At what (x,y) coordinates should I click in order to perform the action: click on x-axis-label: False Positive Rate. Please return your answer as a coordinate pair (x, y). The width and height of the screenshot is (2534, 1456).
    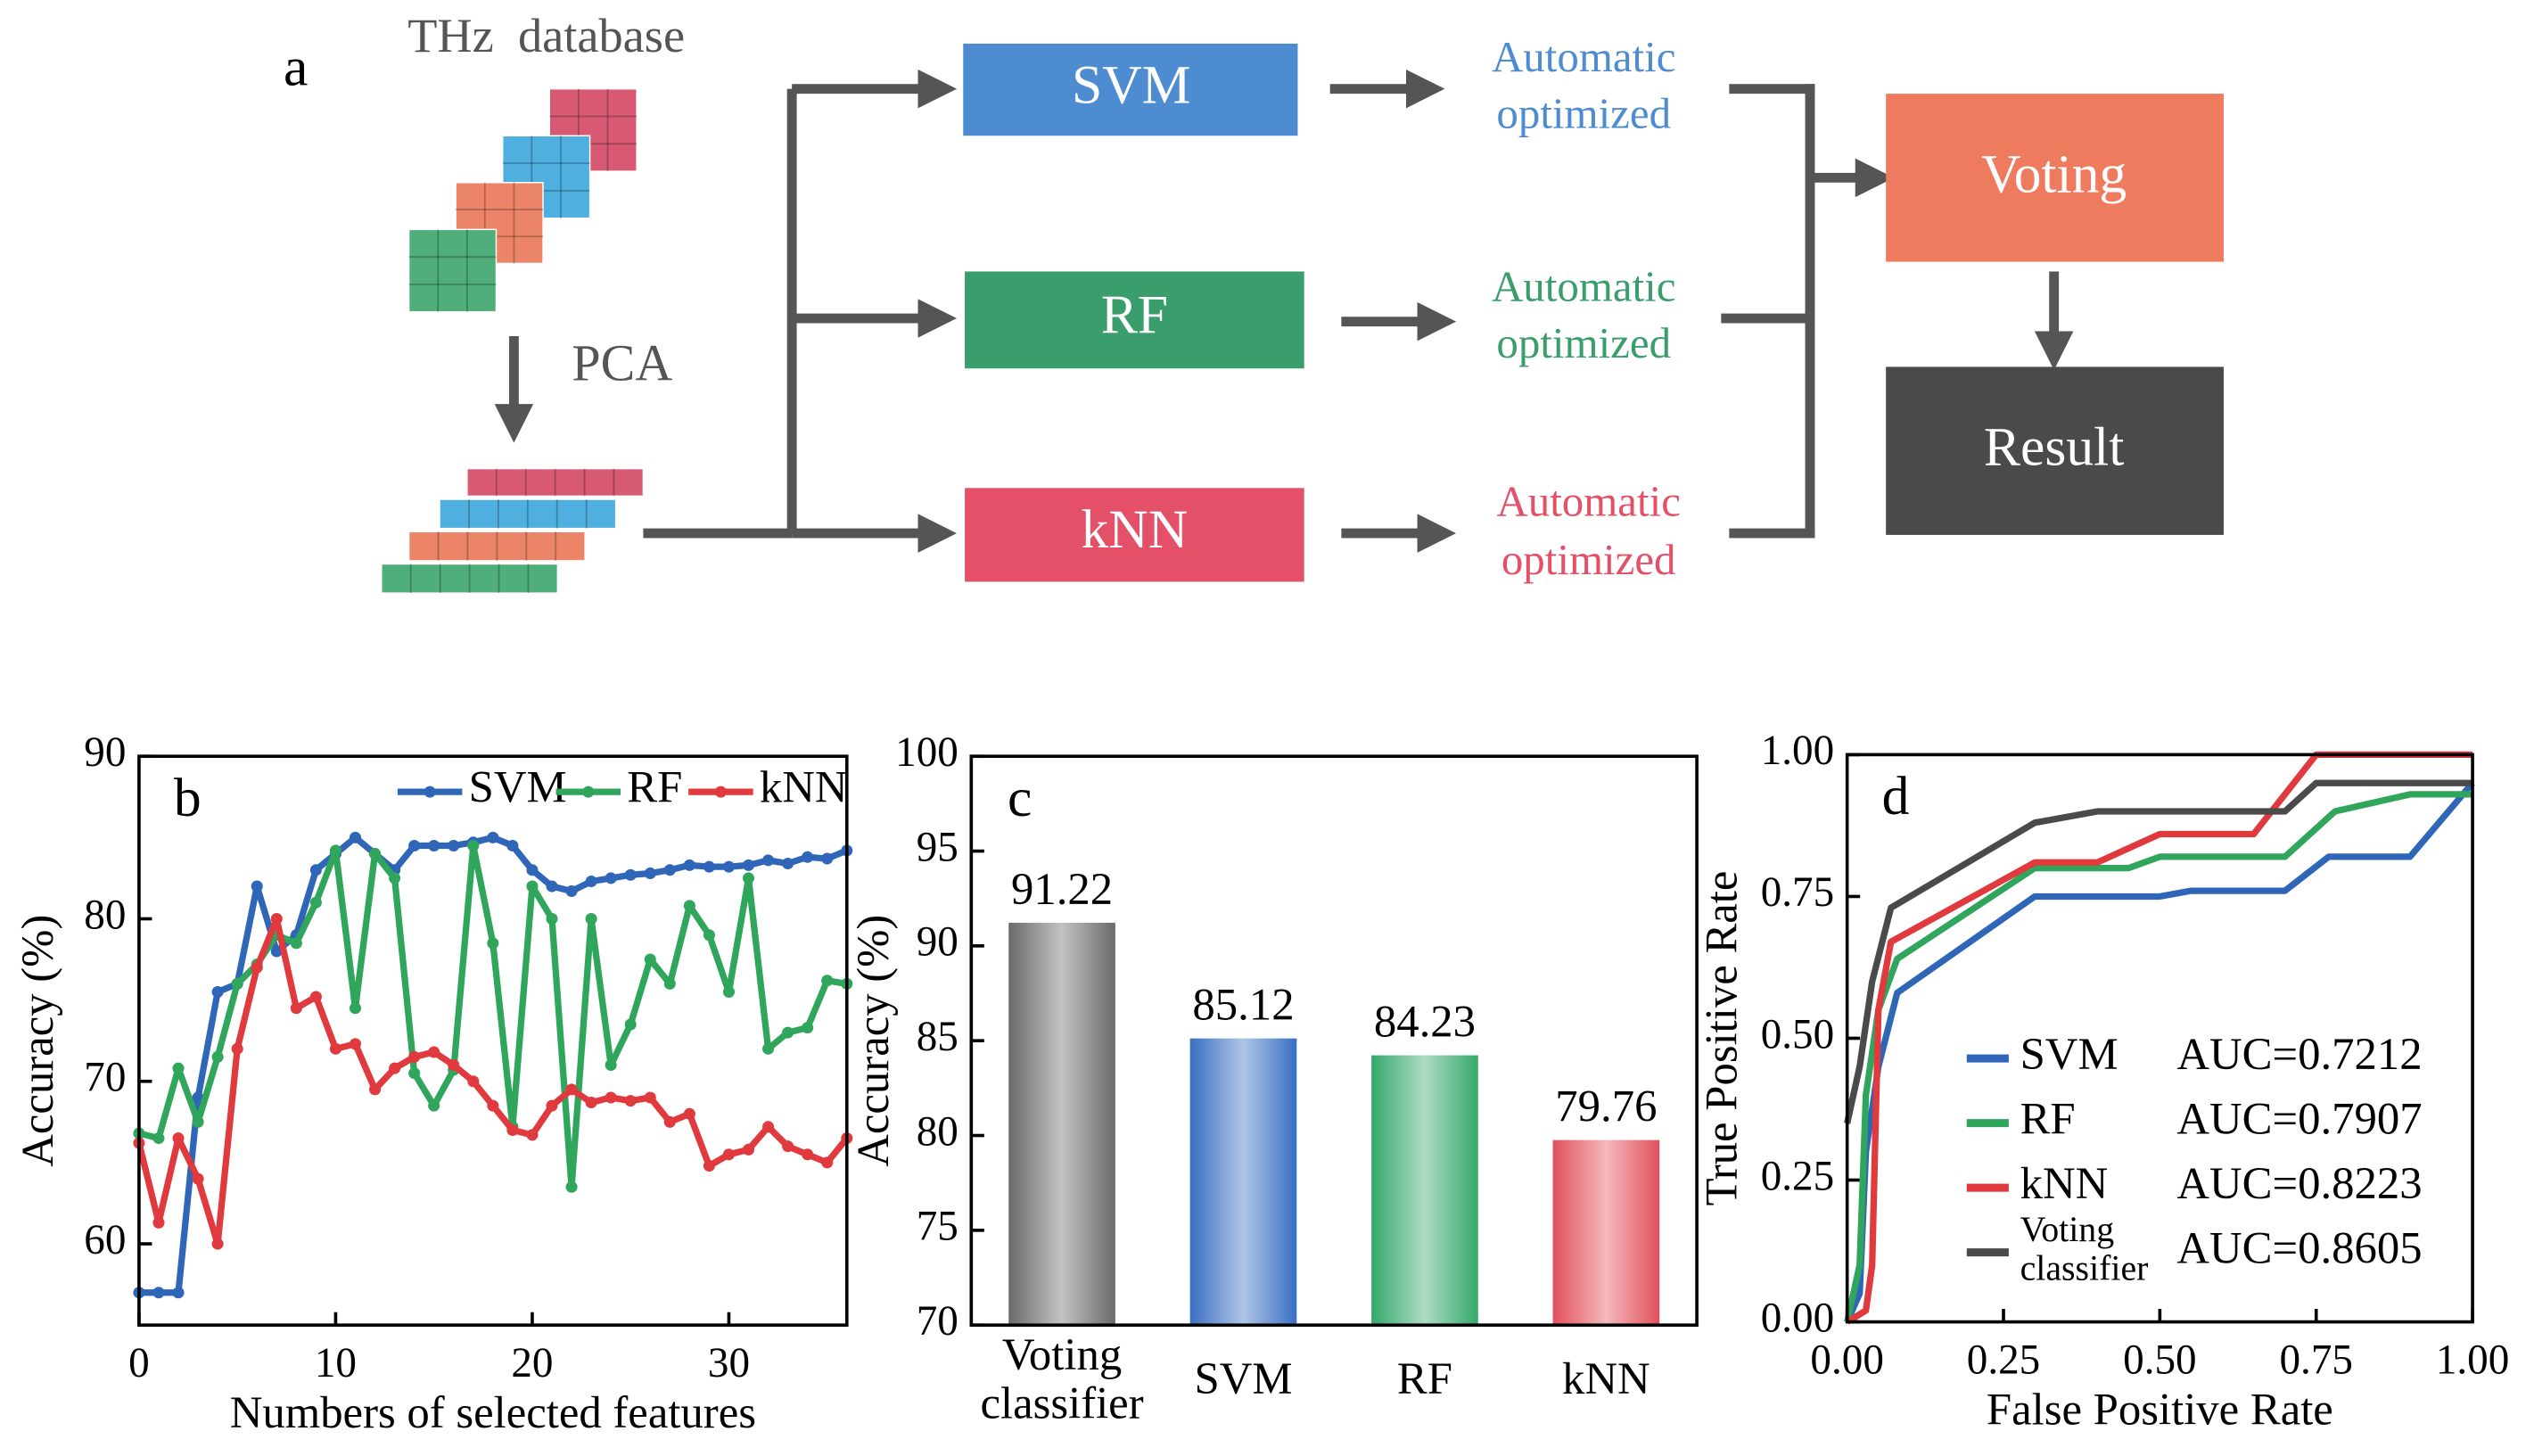
    Looking at the image, I should click on (2160, 1410).